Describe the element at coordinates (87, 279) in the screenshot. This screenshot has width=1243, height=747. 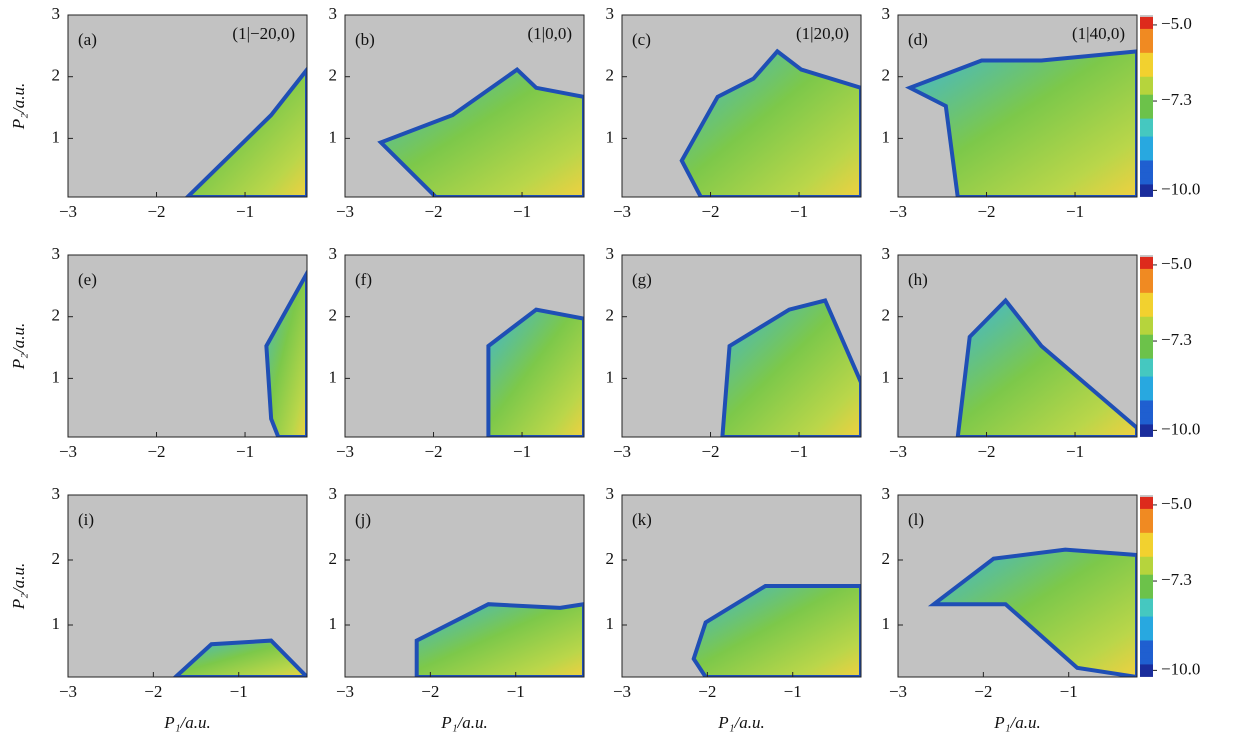
I see `panel-label: (e)` at that location.